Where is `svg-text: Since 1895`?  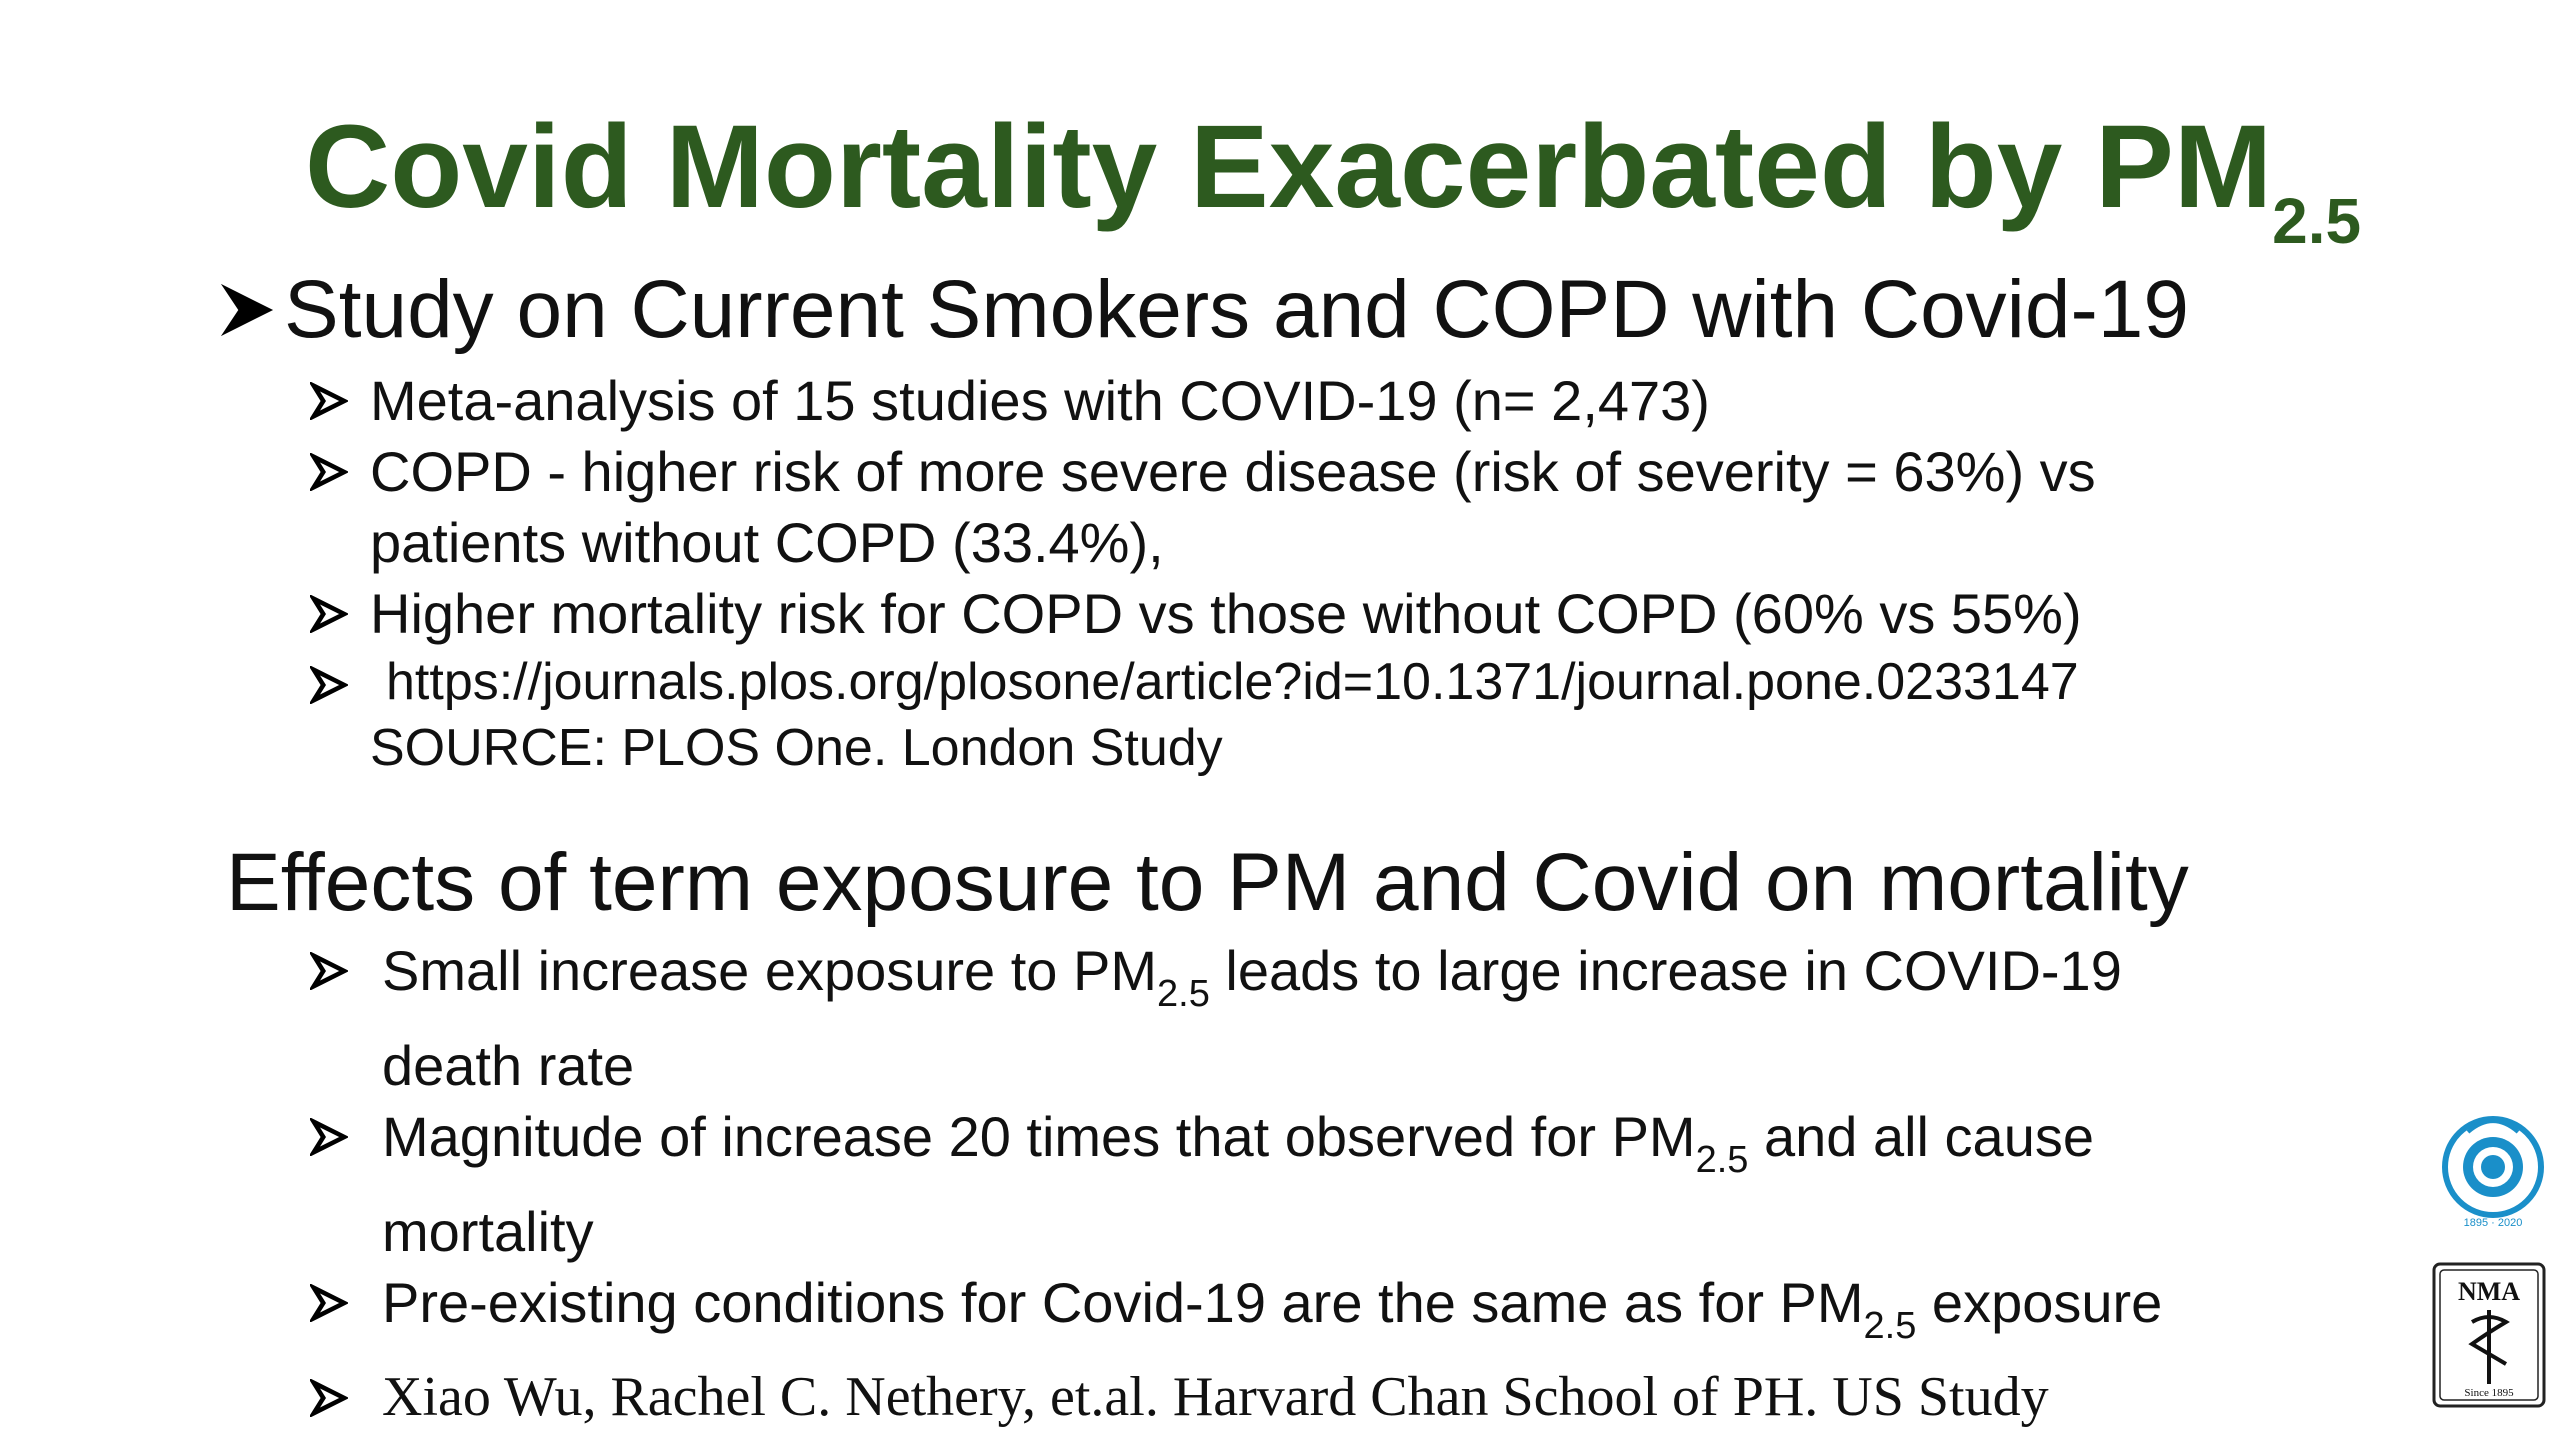
svg-text: Since 1895 is located at coordinates (2489, 1393).